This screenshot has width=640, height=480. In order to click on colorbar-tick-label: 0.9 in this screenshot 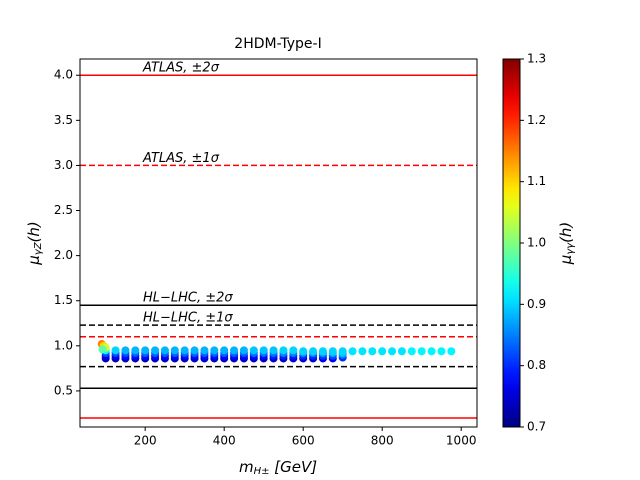, I will do `click(536, 304)`.